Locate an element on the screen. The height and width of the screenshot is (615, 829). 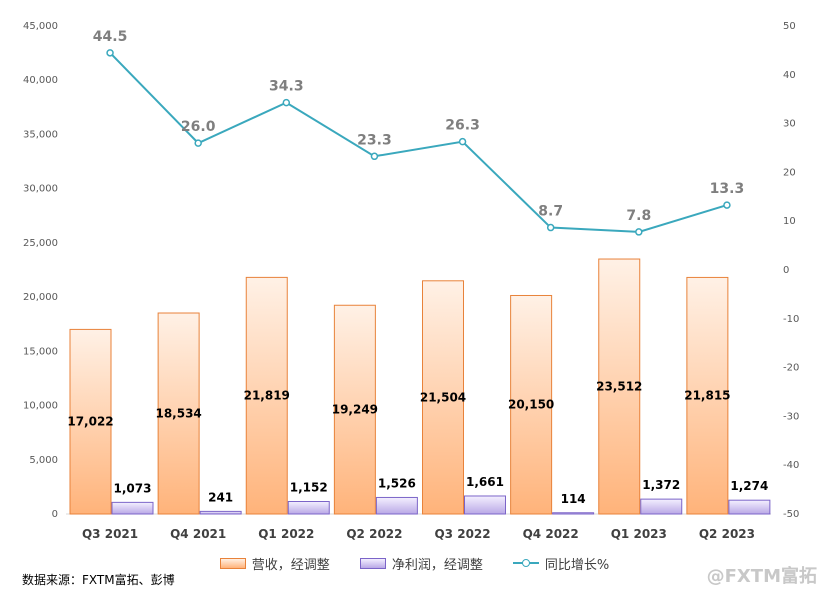
legend-item-profit: 净利润，经调整 is located at coordinates (421, 563).